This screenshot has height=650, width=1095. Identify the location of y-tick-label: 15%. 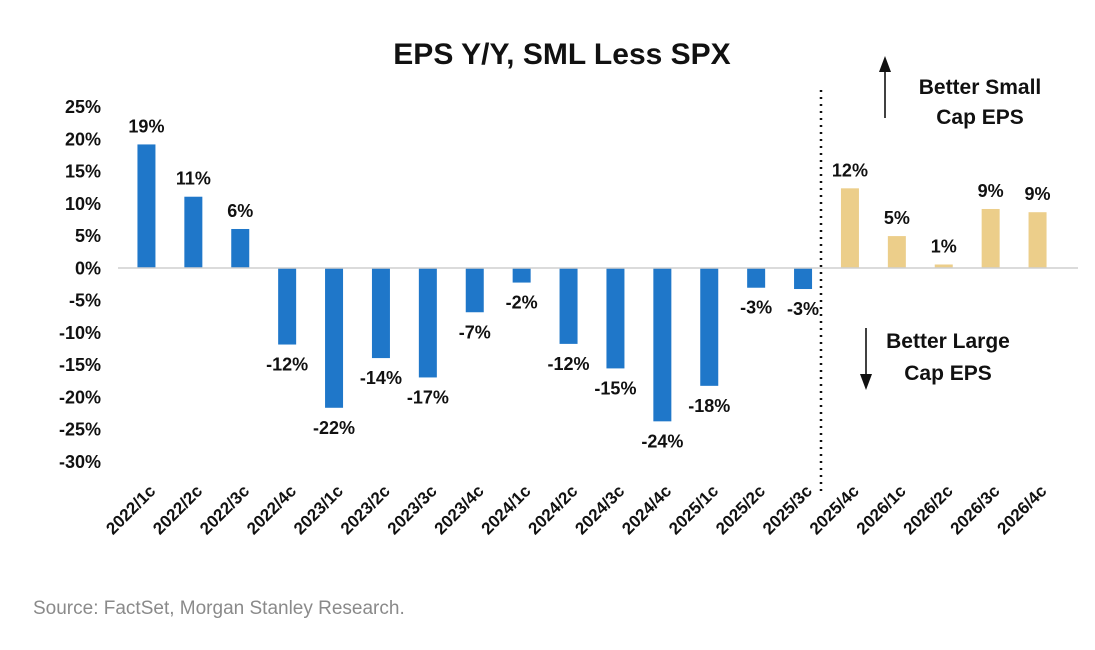
(83, 172).